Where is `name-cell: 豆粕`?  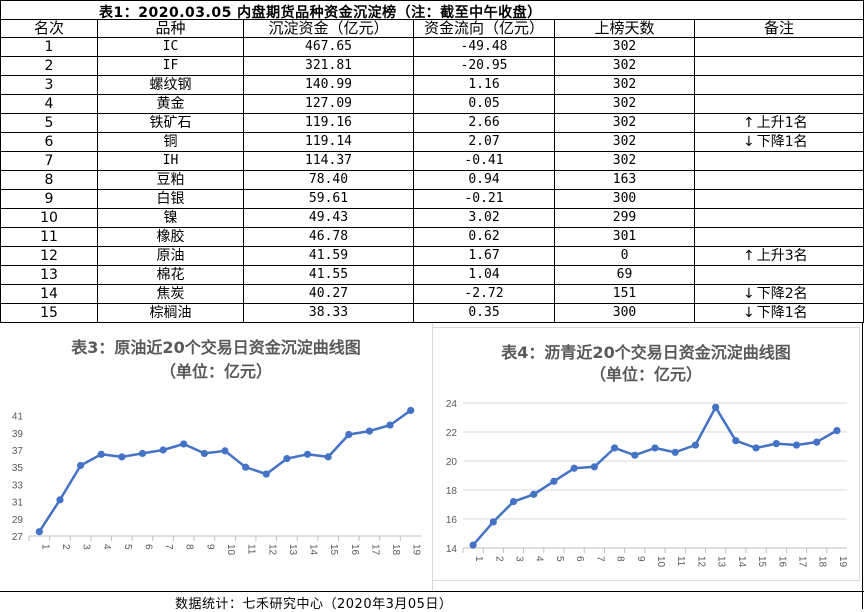 name-cell: 豆粕 is located at coordinates (171, 180).